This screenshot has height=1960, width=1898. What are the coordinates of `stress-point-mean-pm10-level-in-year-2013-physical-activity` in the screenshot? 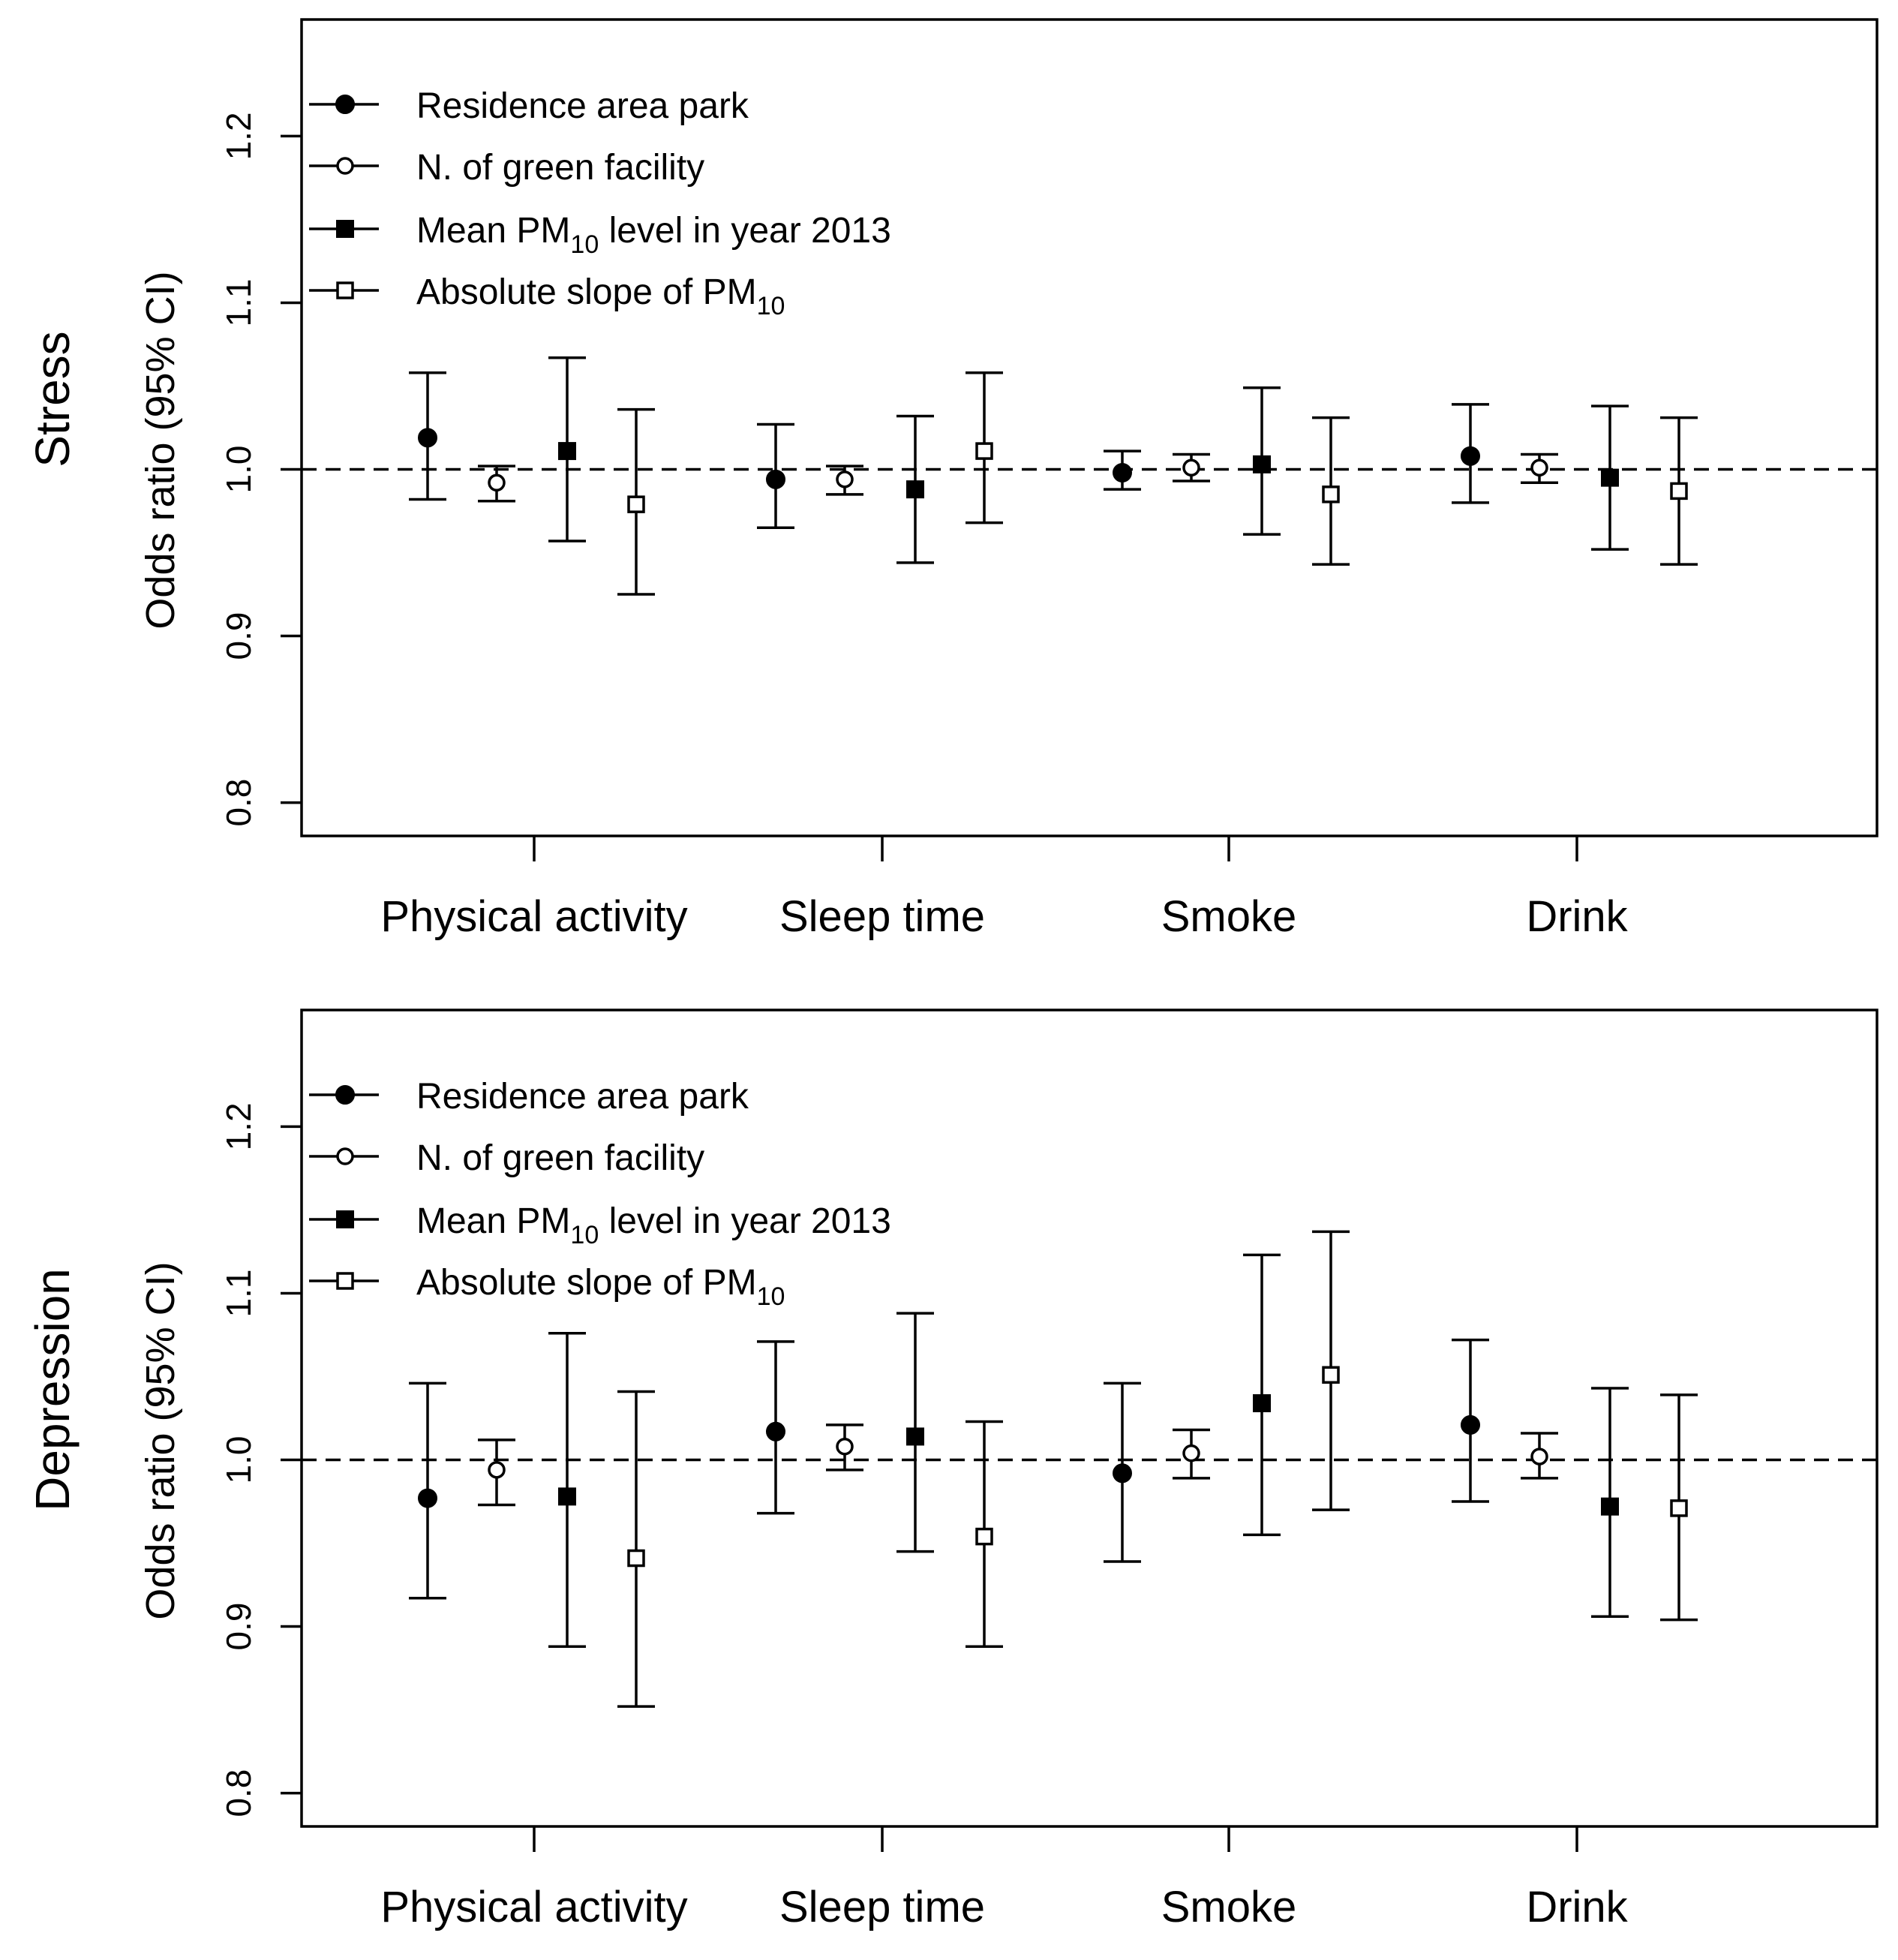 It's located at (567, 451).